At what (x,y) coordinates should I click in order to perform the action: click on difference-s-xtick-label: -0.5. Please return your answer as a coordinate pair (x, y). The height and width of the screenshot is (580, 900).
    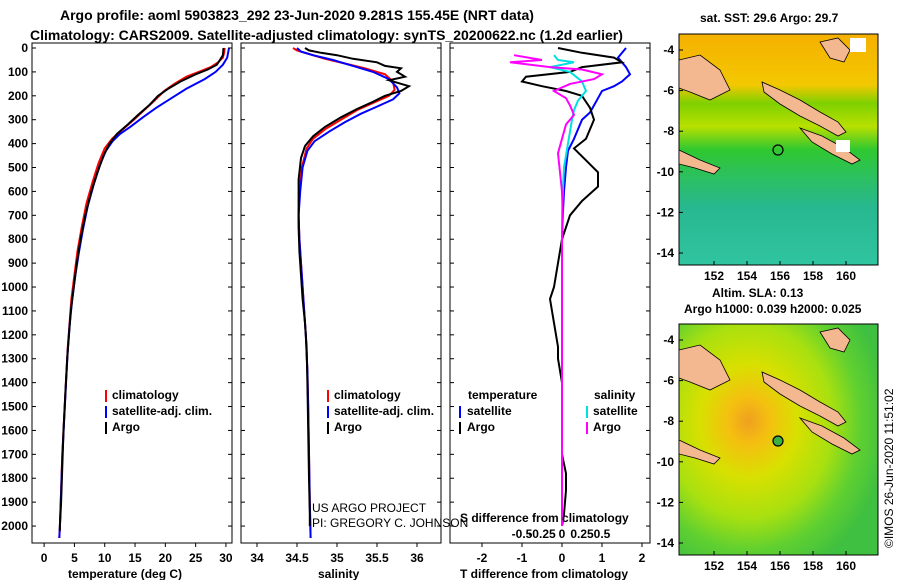
    Looking at the image, I should click on (522, 534).